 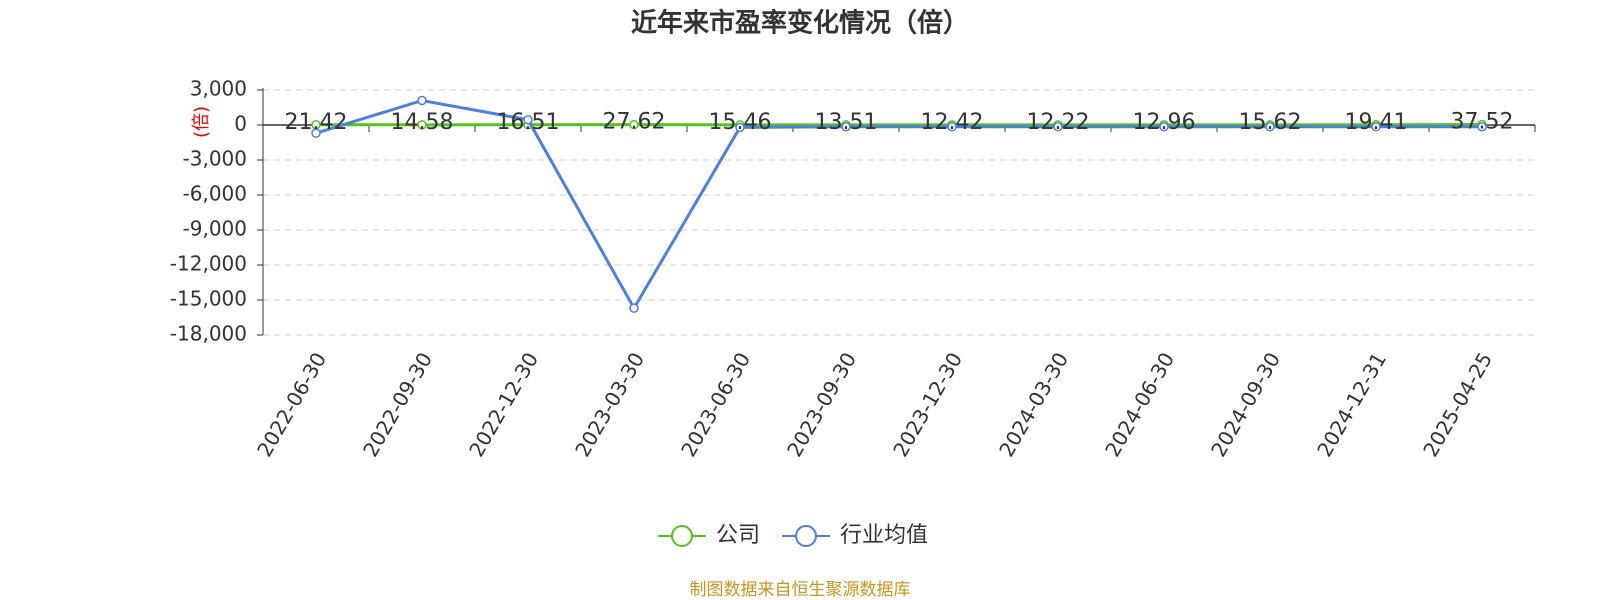 What do you see at coordinates (218, 89) in the screenshot?
I see `y-tick-label: 3,000` at bounding box center [218, 89].